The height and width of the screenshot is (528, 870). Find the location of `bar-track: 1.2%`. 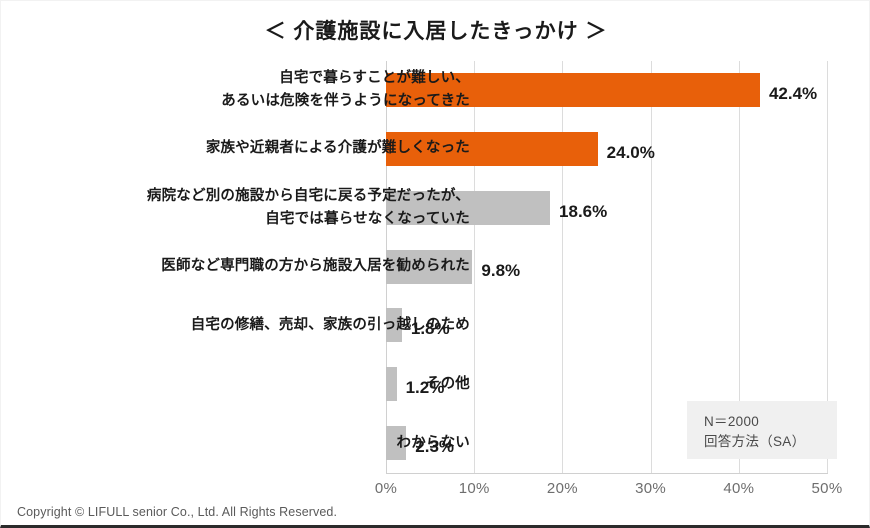

bar-track: 1.2% is located at coordinates (415, 384).